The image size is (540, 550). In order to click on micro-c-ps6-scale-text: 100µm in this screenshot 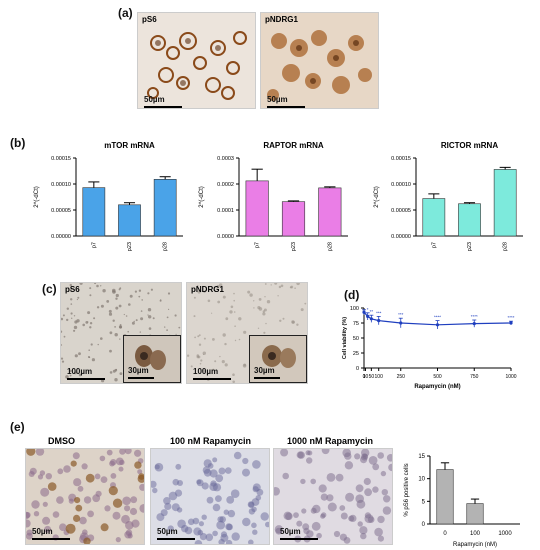, I will do `click(79, 371)`.